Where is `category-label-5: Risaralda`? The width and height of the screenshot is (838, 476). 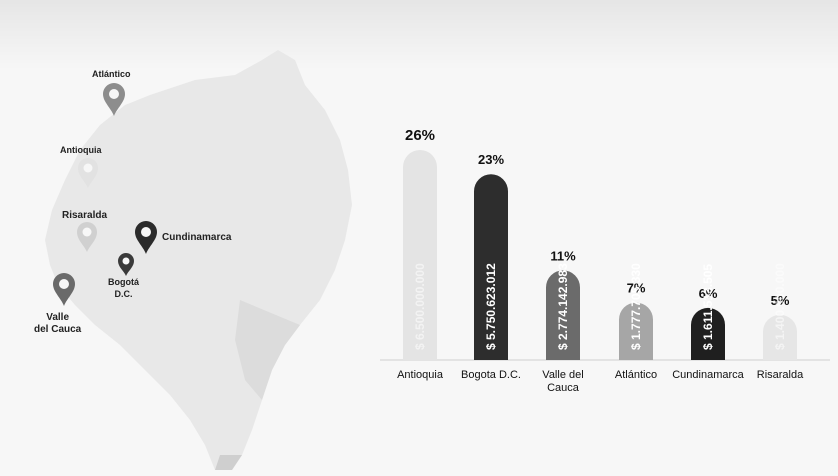
category-label-5: Risaralda is located at coordinates (780, 375).